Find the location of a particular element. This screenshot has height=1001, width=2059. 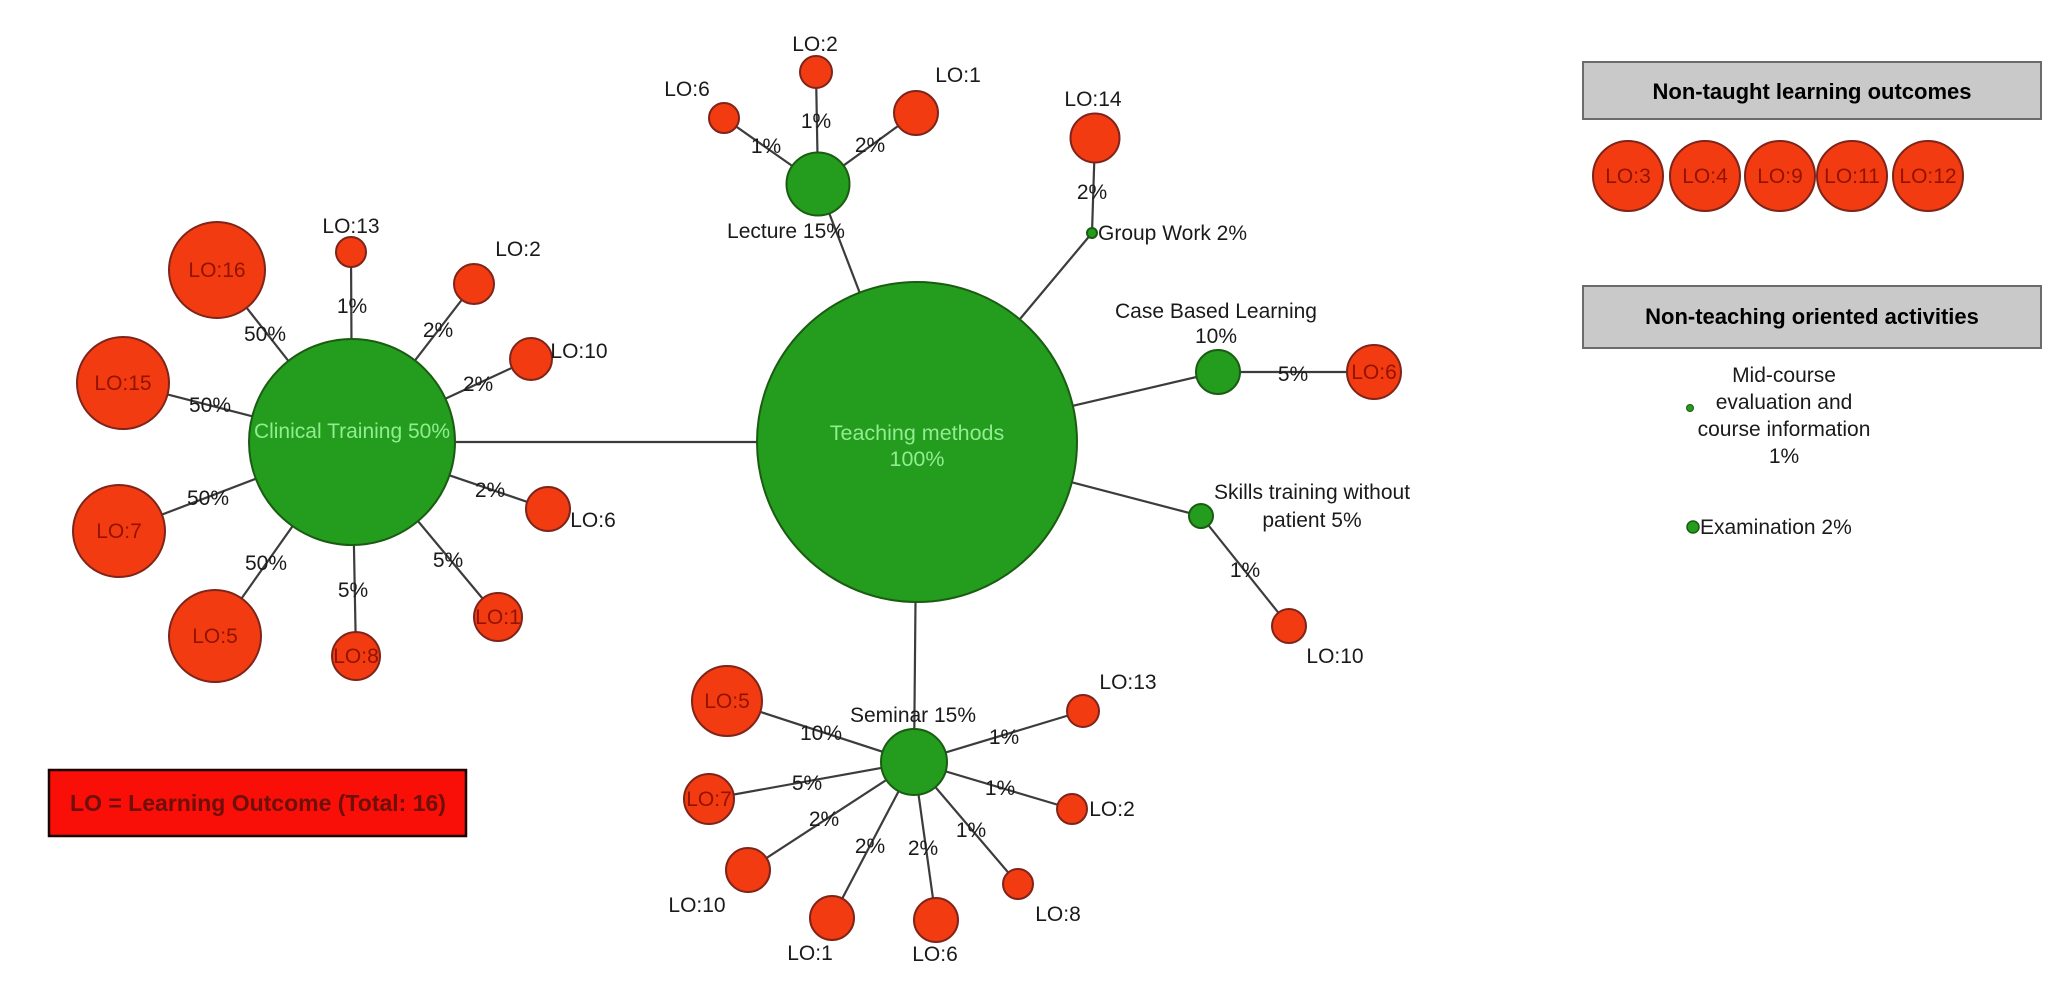

svg-text: Case Based Learning is located at coordinates (1216, 311).